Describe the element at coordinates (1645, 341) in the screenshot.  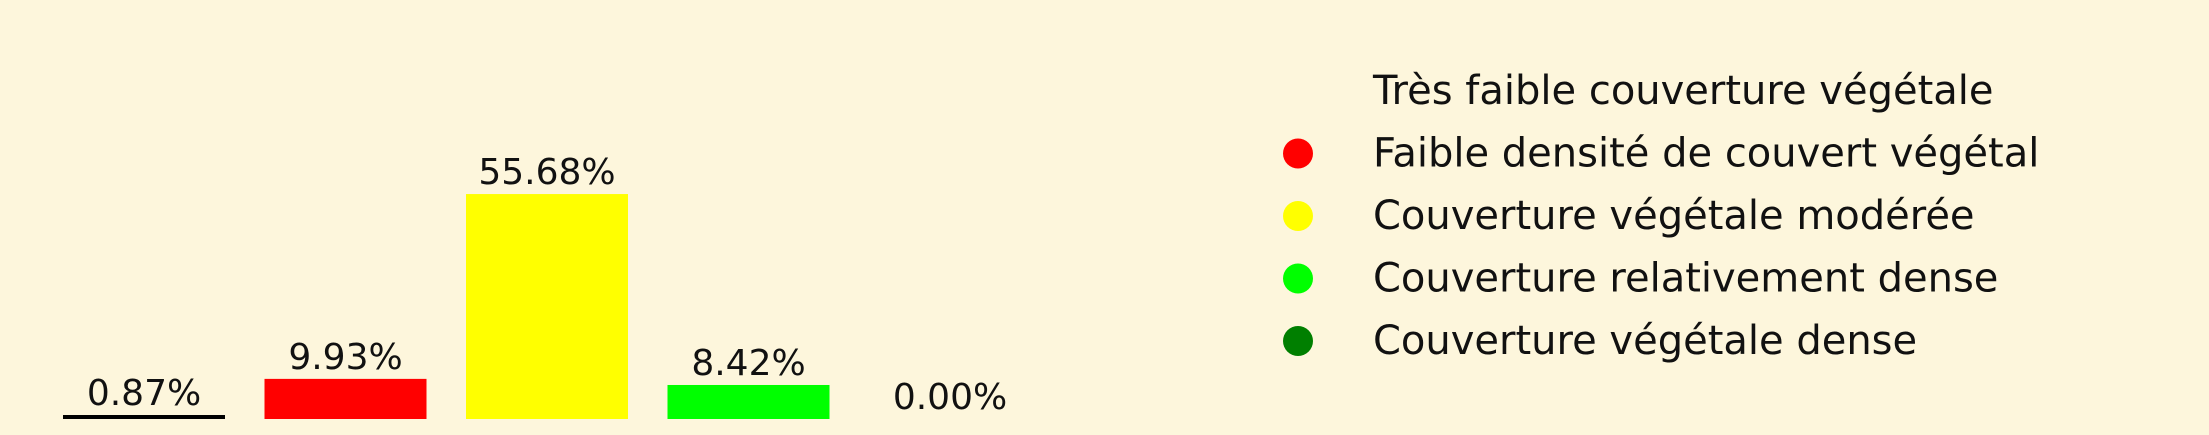
I see `legend-label-5: Couverture végétale dense` at that location.